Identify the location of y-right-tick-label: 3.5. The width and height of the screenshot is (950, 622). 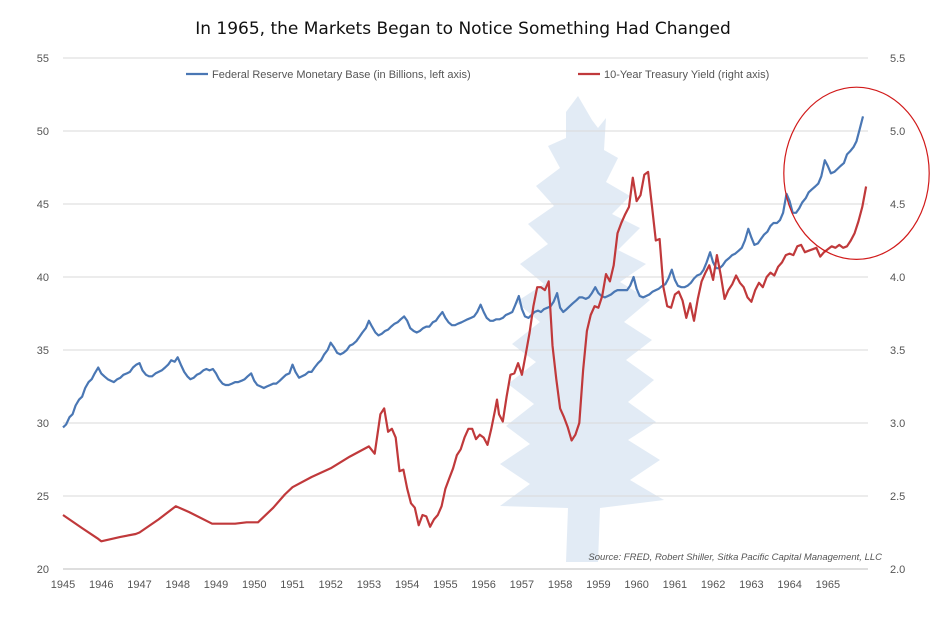
(897, 351).